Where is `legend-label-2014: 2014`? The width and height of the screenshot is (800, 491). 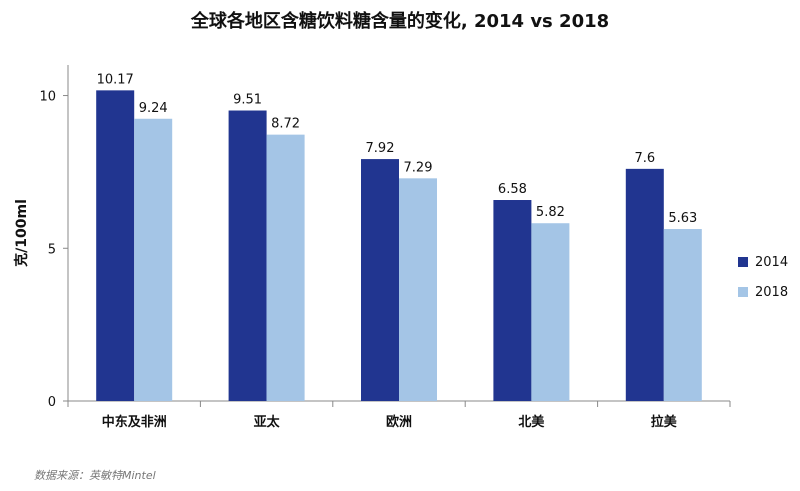
legend-label-2014: 2014 is located at coordinates (772, 262).